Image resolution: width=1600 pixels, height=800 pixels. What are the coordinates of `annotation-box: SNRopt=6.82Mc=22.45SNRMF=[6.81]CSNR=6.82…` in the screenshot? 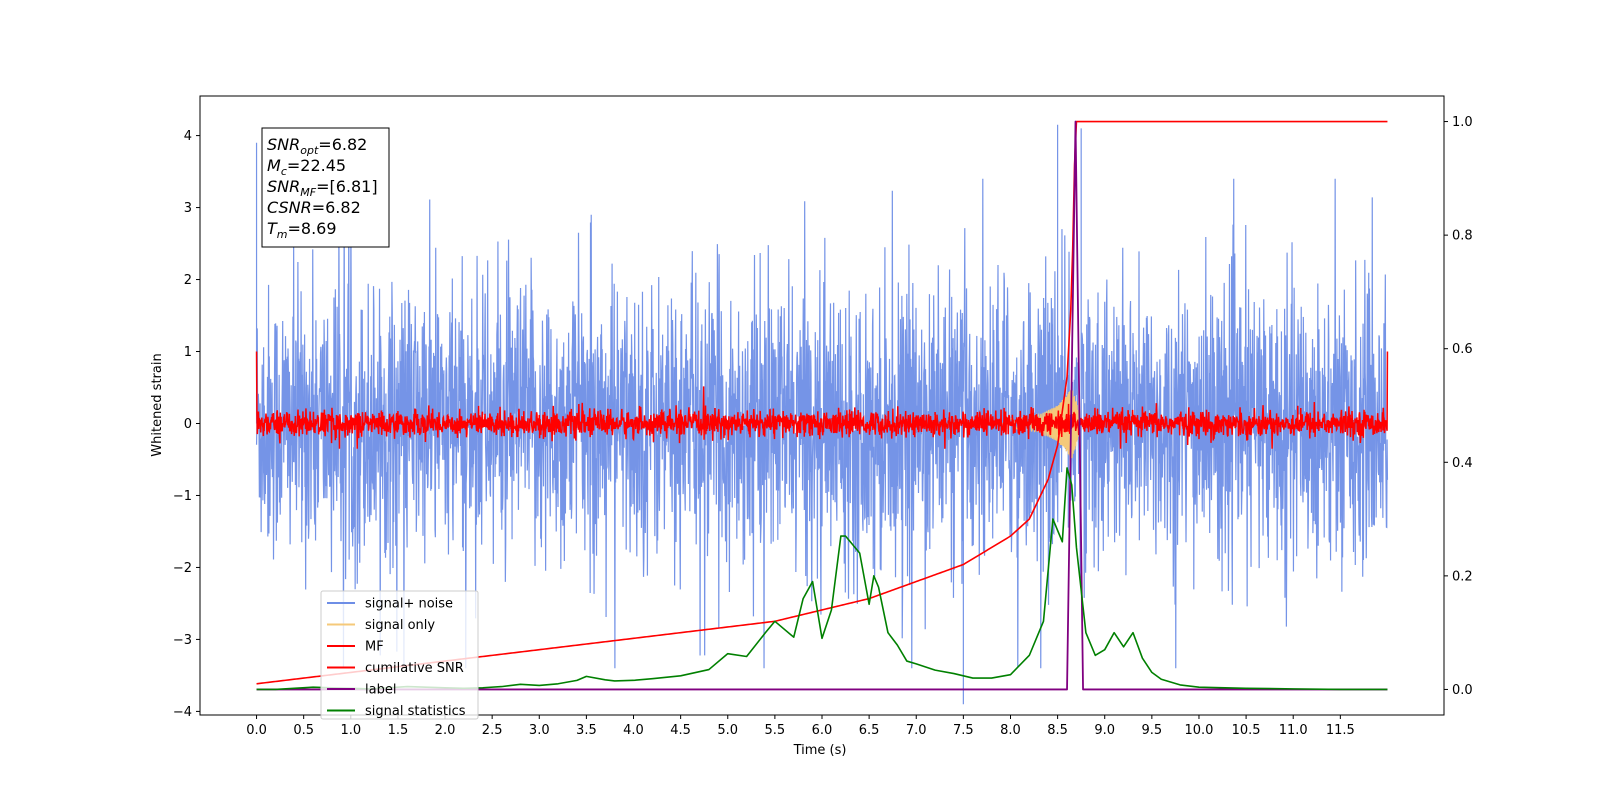 It's located at (325, 187).